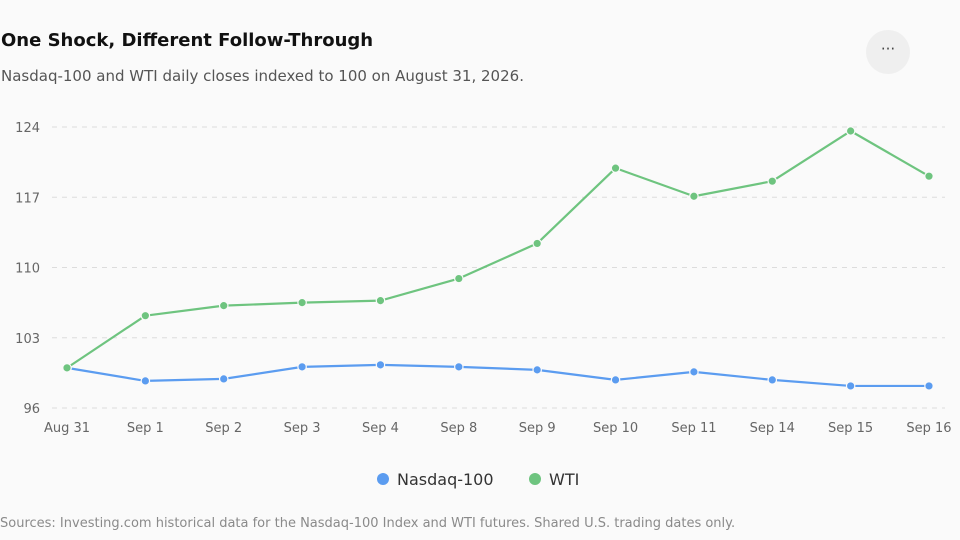  Describe the element at coordinates (302, 428) in the screenshot. I see `x-tick-label: Sep 3` at that location.